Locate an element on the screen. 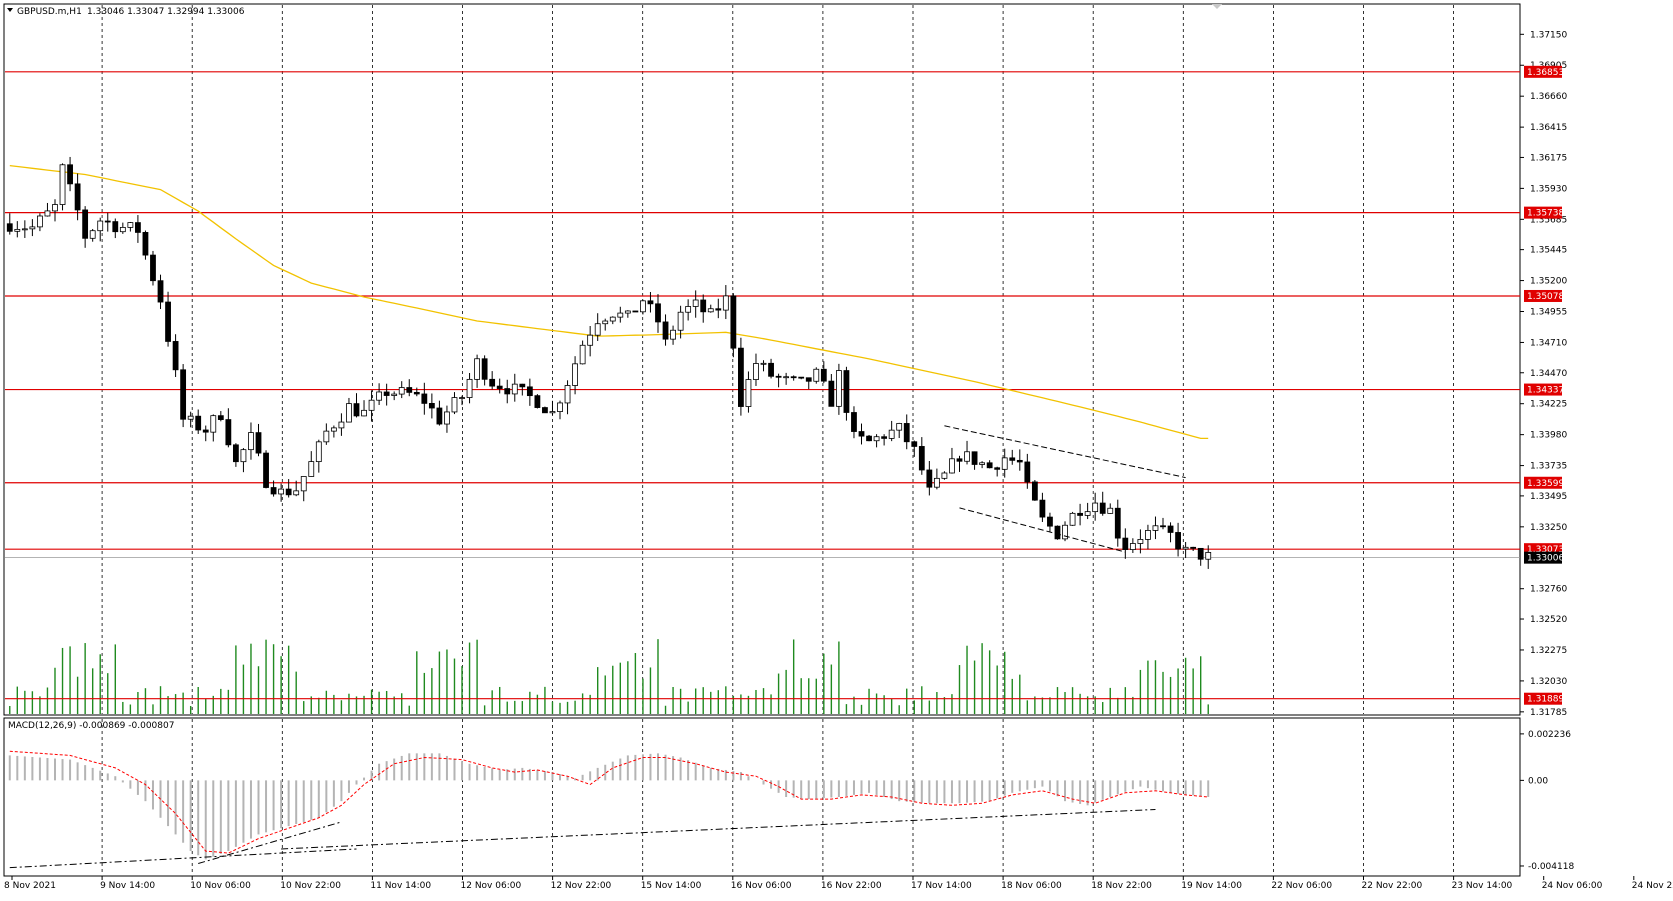  macd-trend-lines is located at coordinates (582, 838).